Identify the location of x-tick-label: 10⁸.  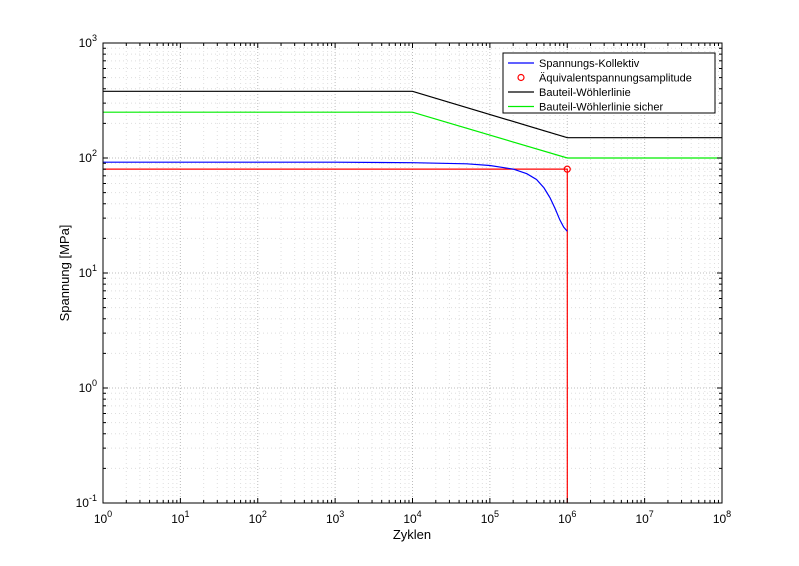
(722, 517).